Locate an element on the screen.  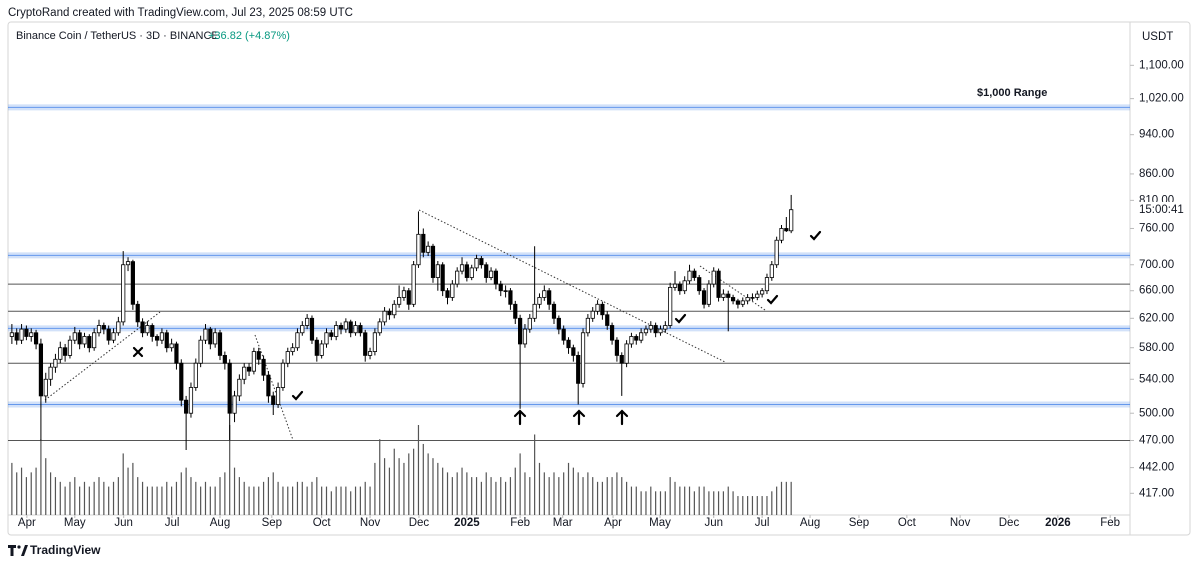
countdown-bg is located at coordinates (1161, 210).